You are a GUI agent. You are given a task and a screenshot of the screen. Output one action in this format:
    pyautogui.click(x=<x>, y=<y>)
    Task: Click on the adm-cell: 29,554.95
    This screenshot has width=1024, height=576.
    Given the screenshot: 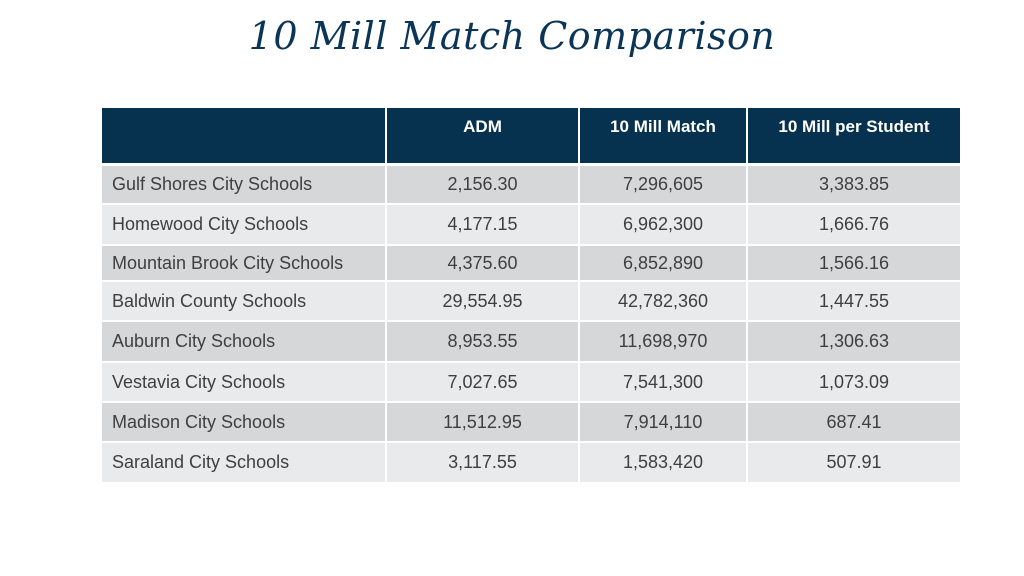 What is the action you would take?
    pyautogui.click(x=483, y=301)
    